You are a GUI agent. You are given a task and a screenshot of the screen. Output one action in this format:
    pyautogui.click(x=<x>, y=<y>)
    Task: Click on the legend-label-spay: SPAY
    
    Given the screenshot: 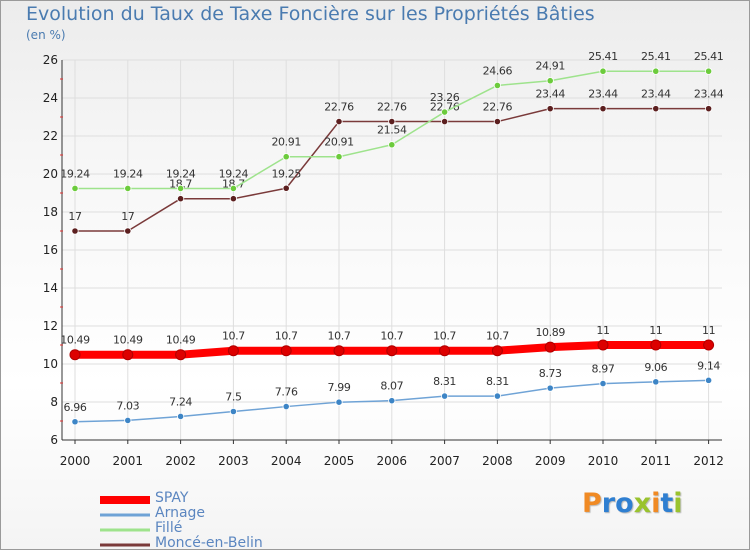 What is the action you would take?
    pyautogui.click(x=172, y=498)
    